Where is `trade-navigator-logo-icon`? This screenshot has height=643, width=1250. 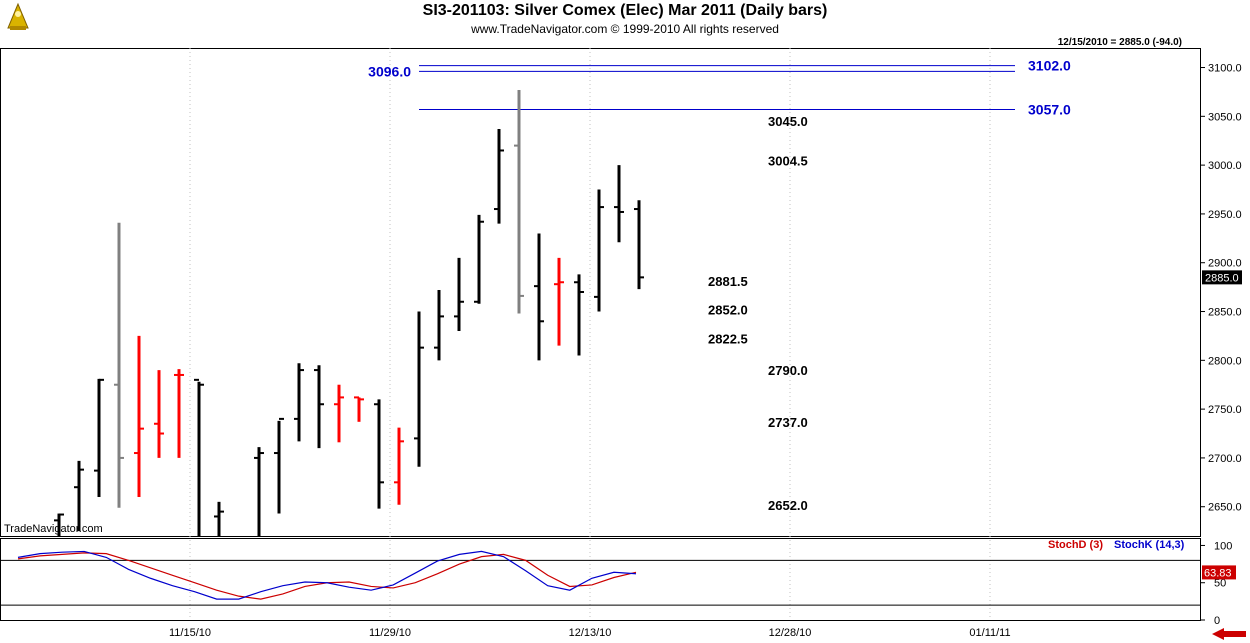 trade-navigator-logo-icon is located at coordinates (18, 16).